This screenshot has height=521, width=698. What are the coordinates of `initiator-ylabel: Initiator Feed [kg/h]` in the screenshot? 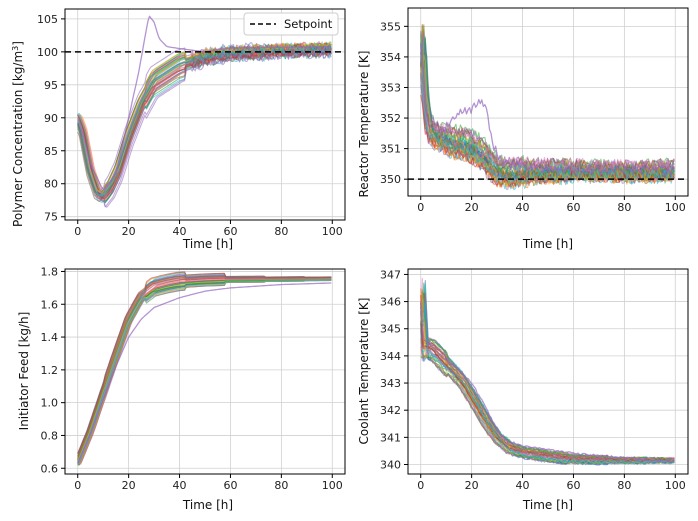 It's located at (24, 371).